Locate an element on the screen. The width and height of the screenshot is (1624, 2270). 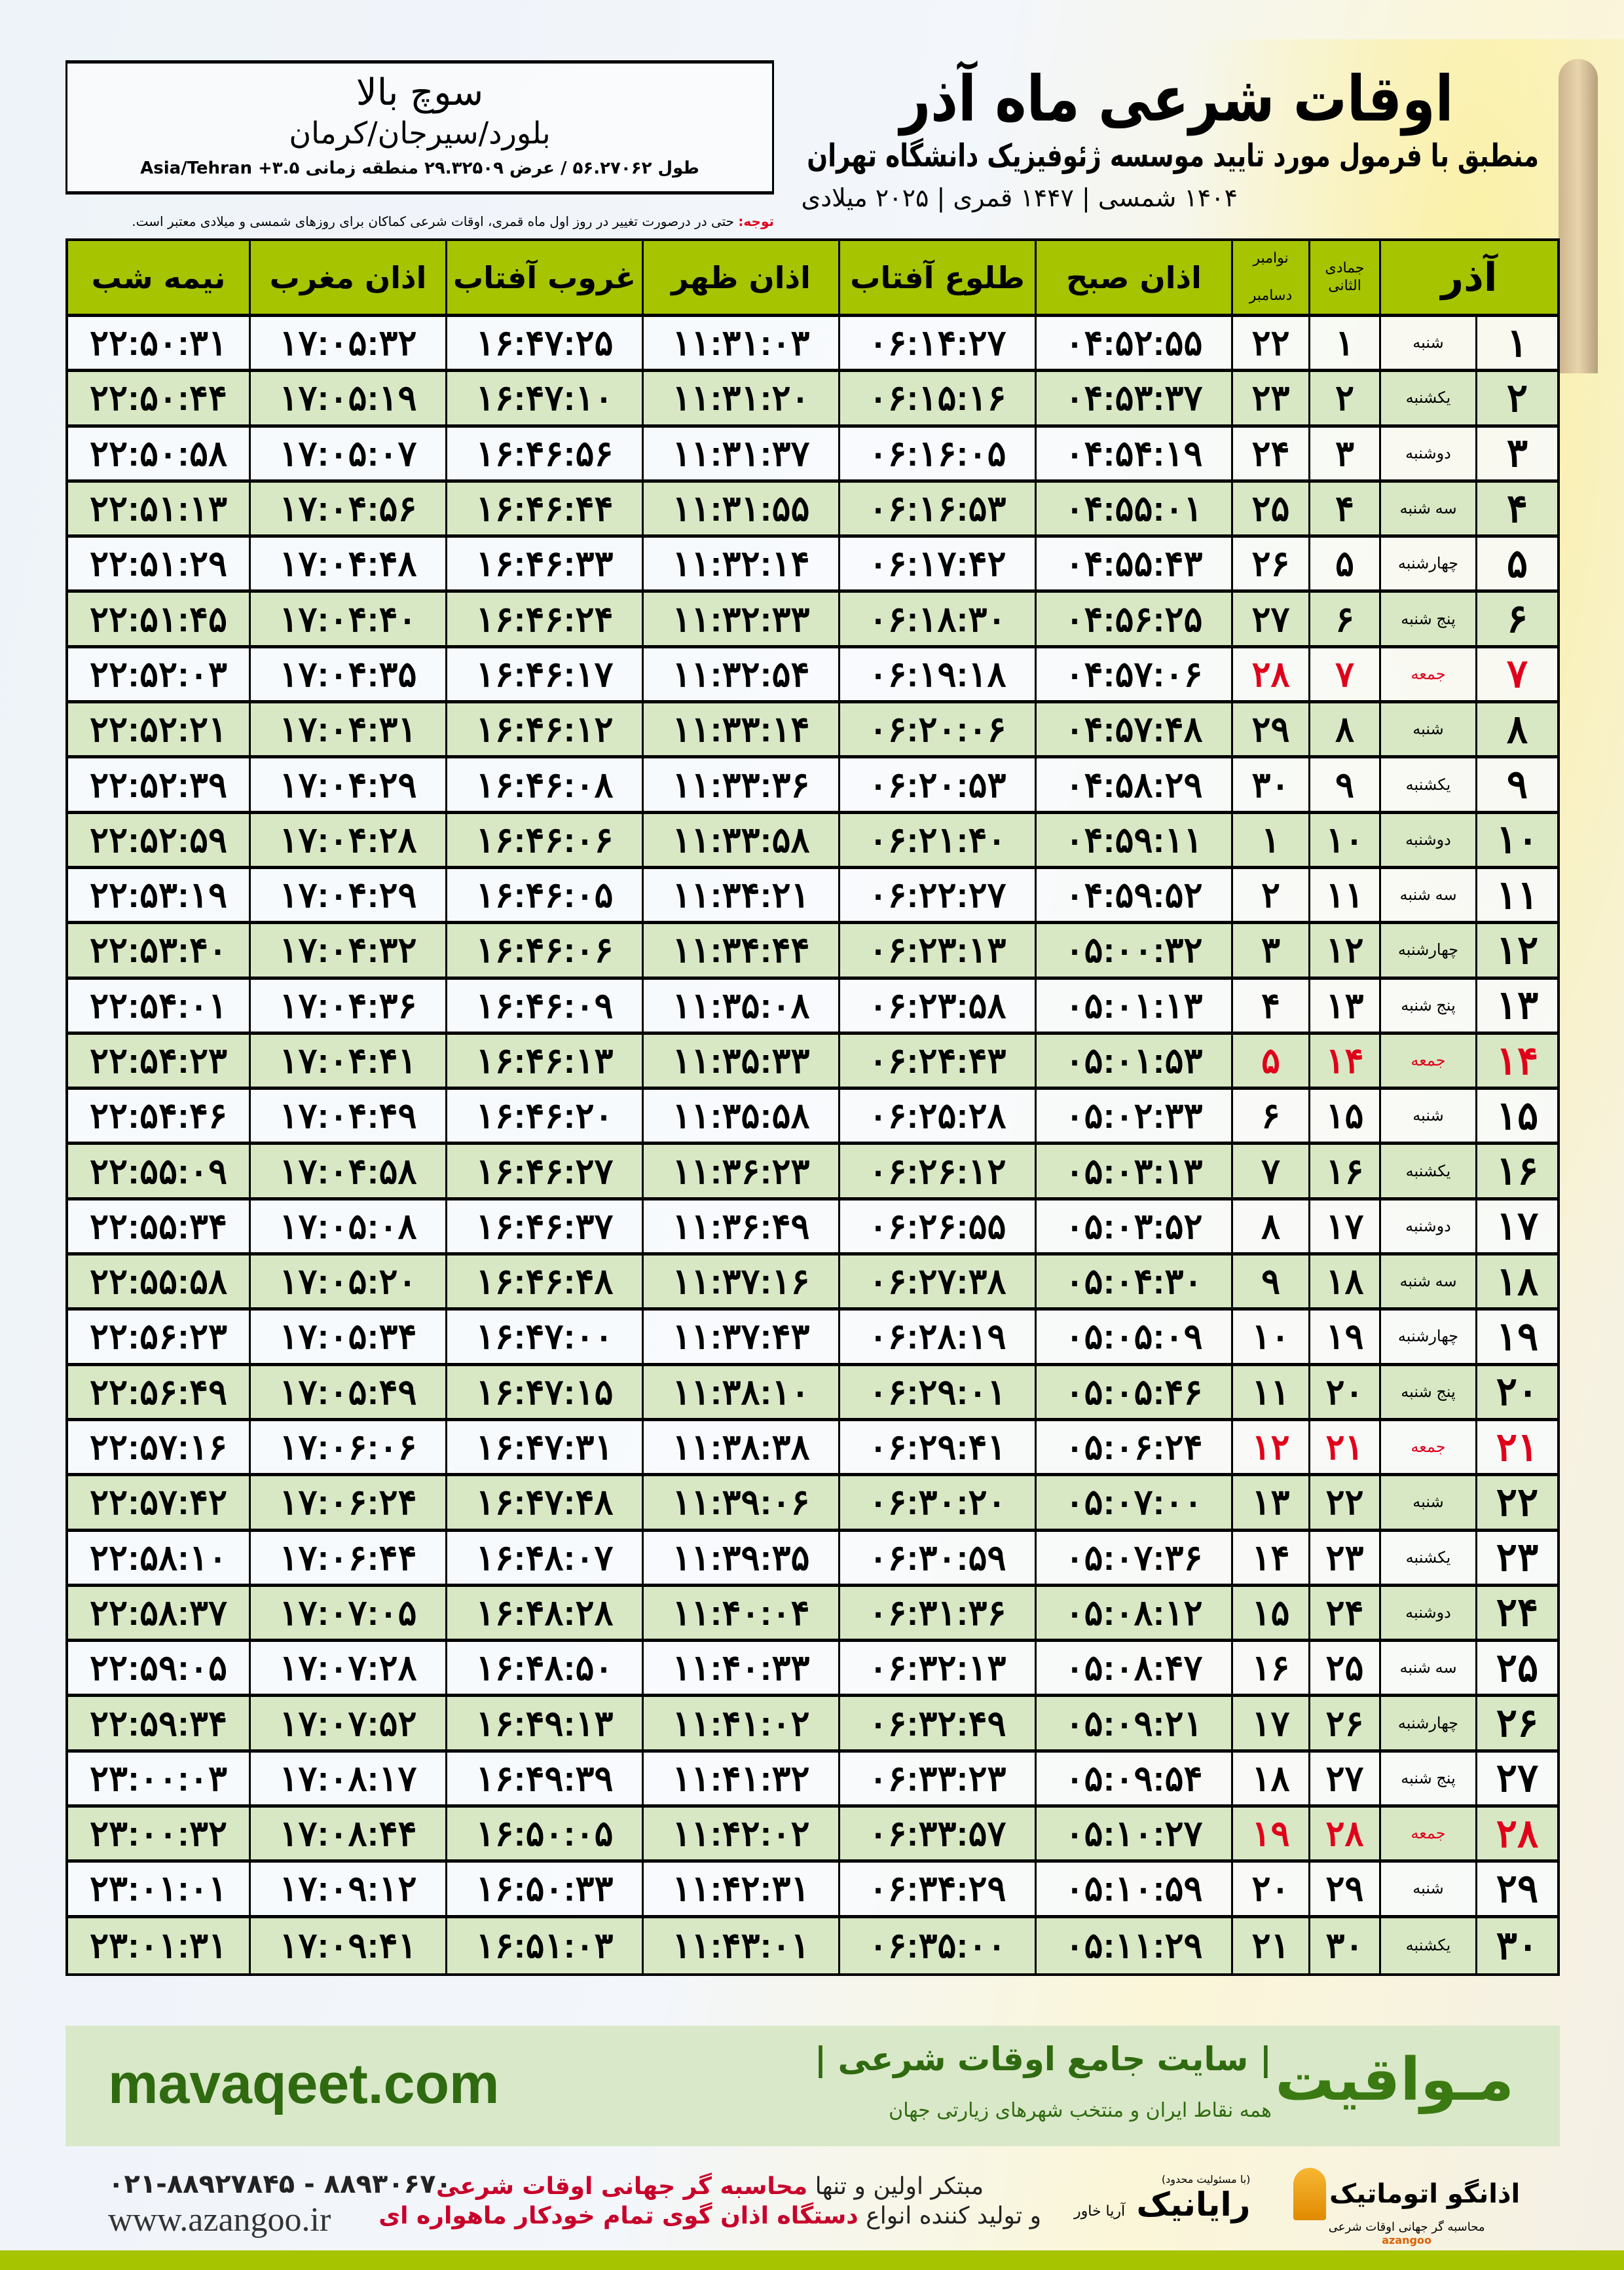
cell-fajr: ۰۵:۰۷:۳۶ is located at coordinates (1133, 1557).